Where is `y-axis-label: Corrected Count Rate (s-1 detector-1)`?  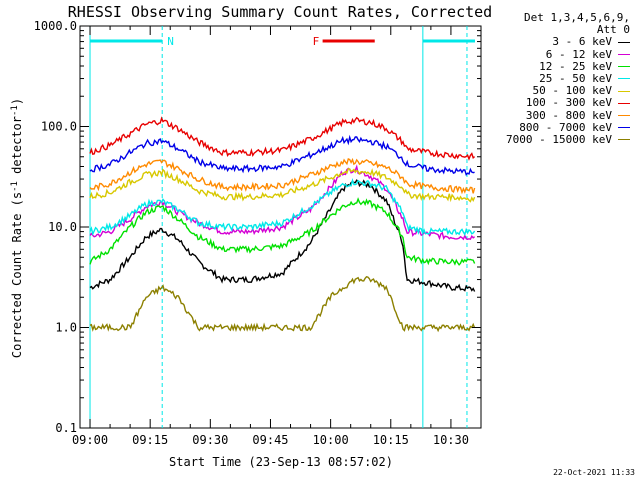
y-axis-label: Corrected Count Rate (s-1 detector-1) is located at coordinates (17, 228).